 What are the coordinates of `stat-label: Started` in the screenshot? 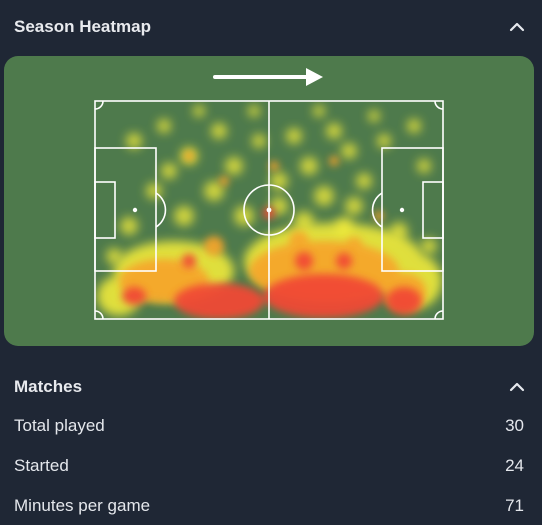 It's located at (41, 465).